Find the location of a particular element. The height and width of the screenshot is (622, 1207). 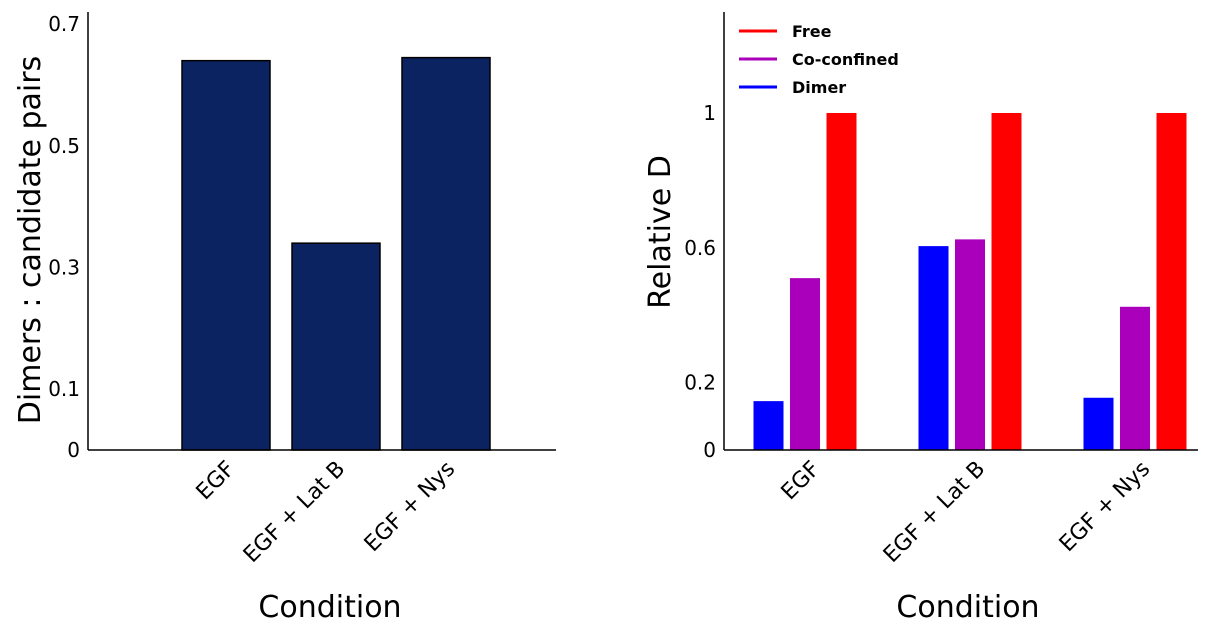

y-tick-label: 0.3 is located at coordinates (64, 268).